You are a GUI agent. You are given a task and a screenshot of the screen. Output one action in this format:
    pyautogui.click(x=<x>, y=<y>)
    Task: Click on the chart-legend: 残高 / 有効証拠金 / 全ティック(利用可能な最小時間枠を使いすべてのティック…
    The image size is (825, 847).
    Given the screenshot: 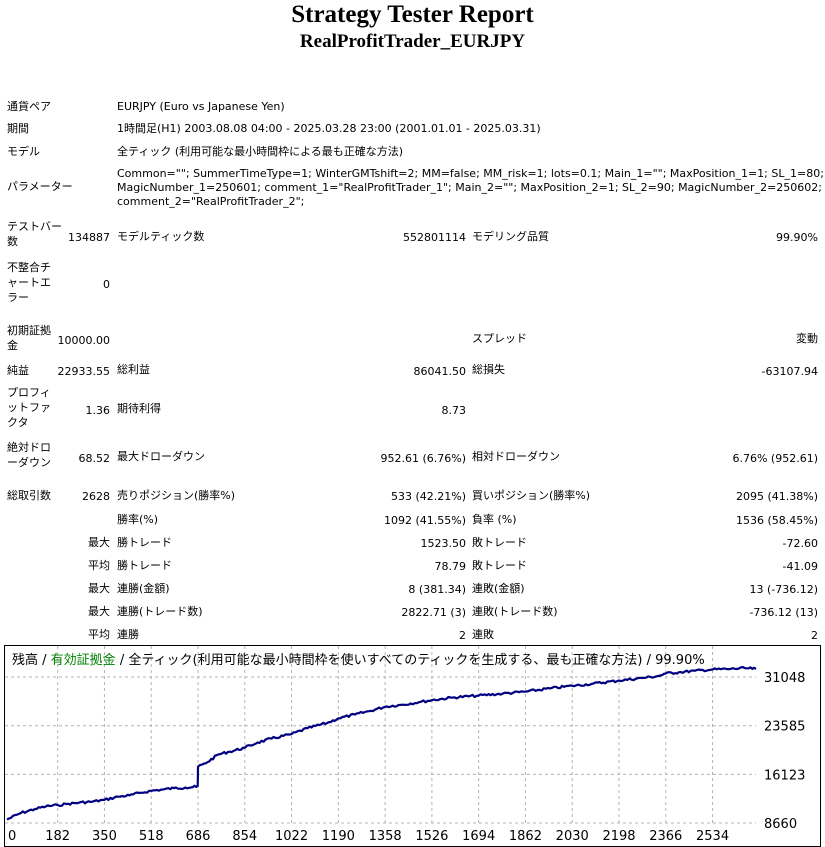 What is the action you would take?
    pyautogui.click(x=358, y=661)
    